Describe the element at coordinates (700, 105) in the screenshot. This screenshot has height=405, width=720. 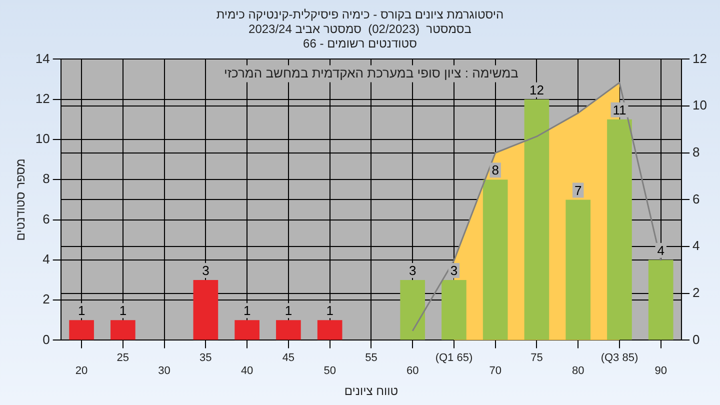
I see `y2-tick-label: 10` at that location.